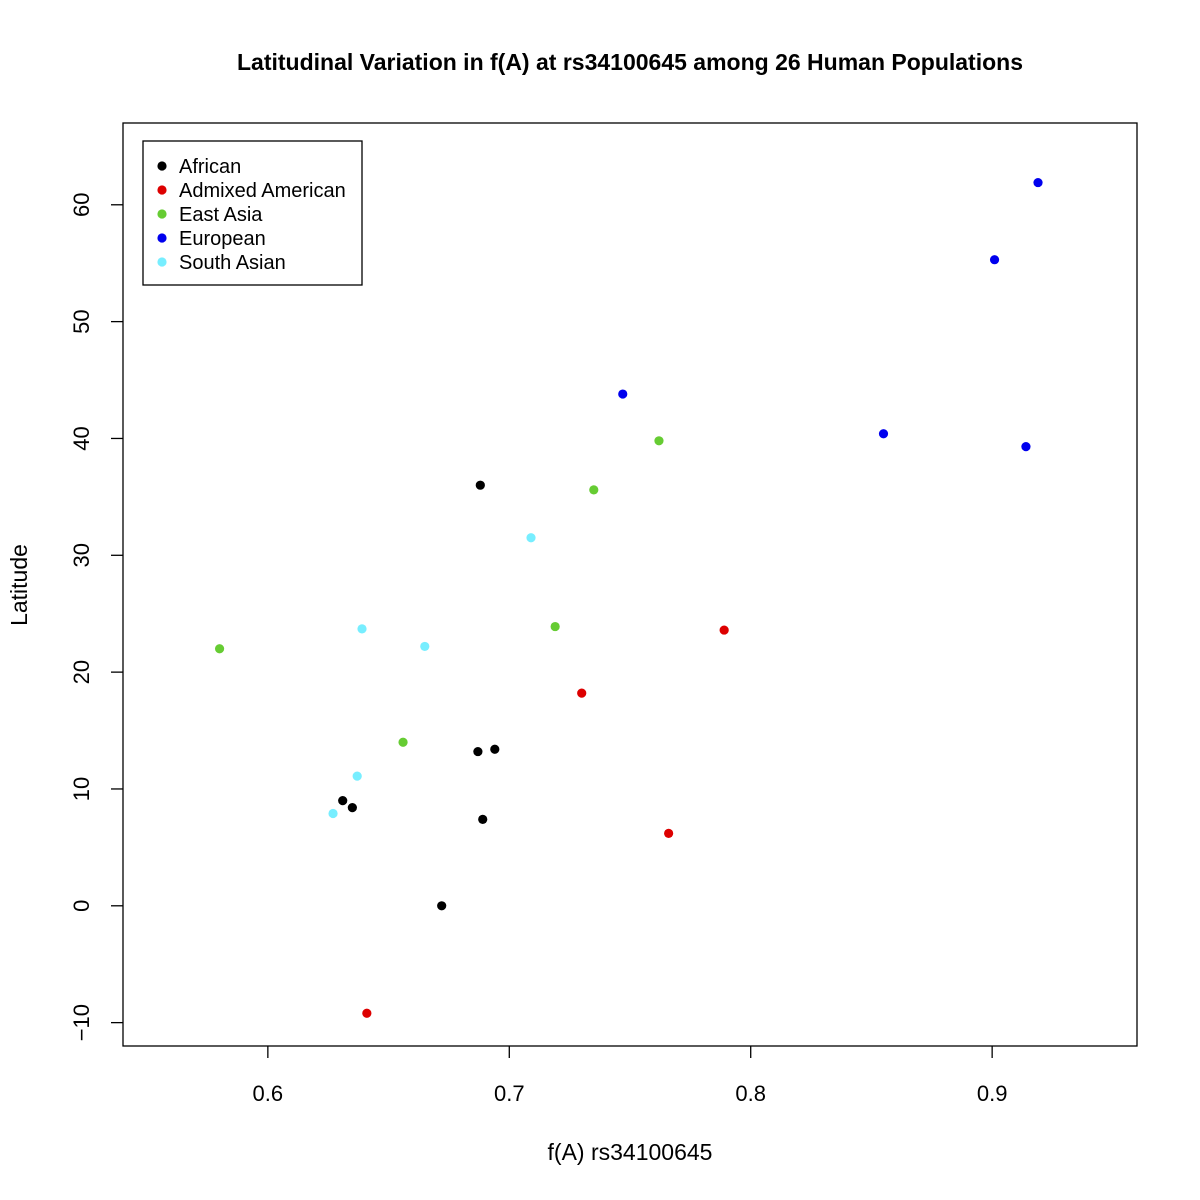 The width and height of the screenshot is (1200, 1200). What do you see at coordinates (81, 789) in the screenshot?
I see `y-tick-label: 10` at bounding box center [81, 789].